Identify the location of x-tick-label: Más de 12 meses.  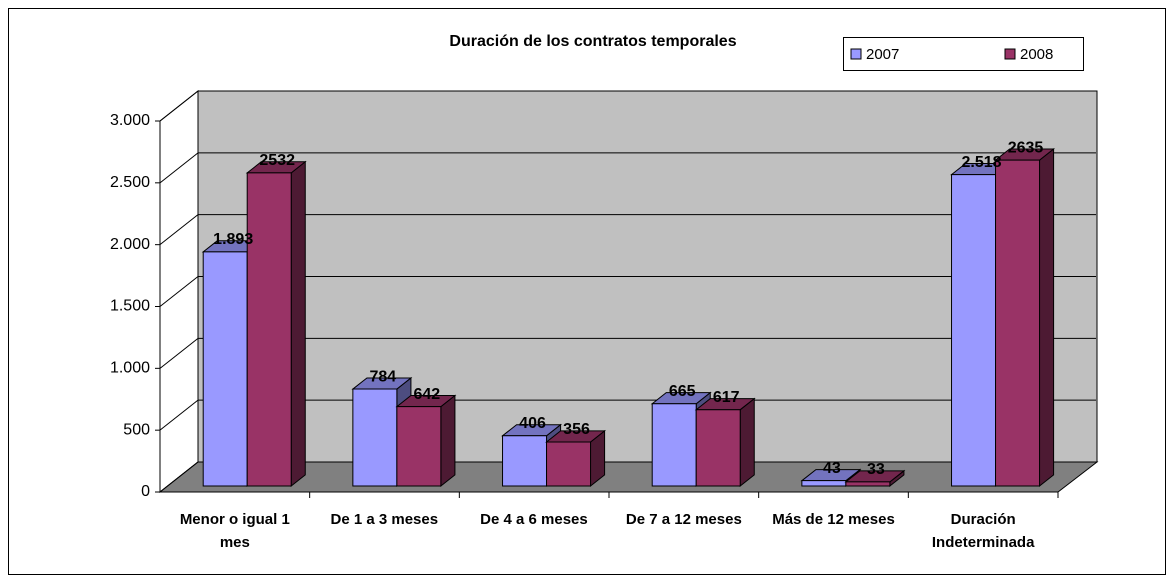
(833, 519).